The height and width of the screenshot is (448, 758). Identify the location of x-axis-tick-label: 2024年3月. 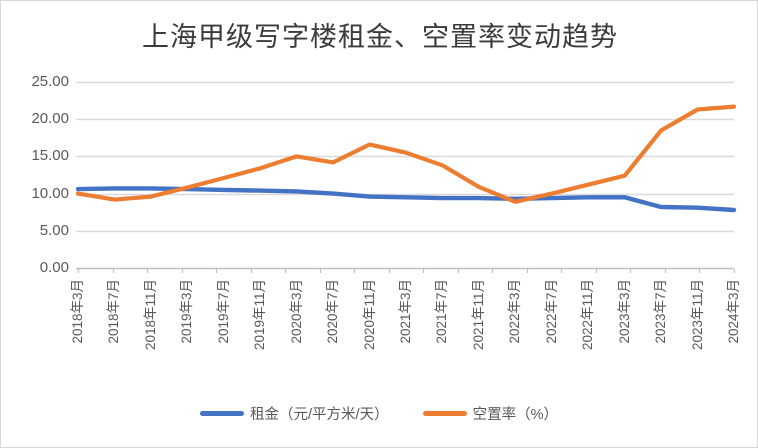
(733, 311).